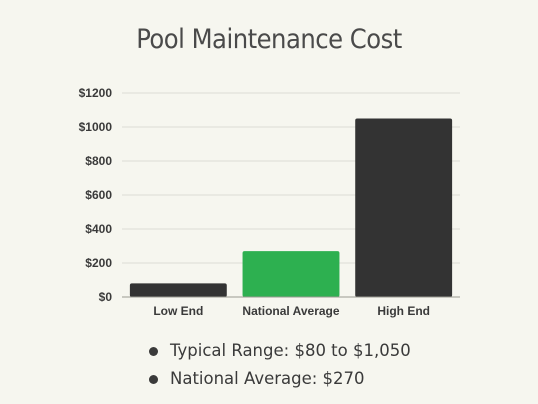 This screenshot has width=538, height=404. I want to click on x-tick-label: High End, so click(403, 311).